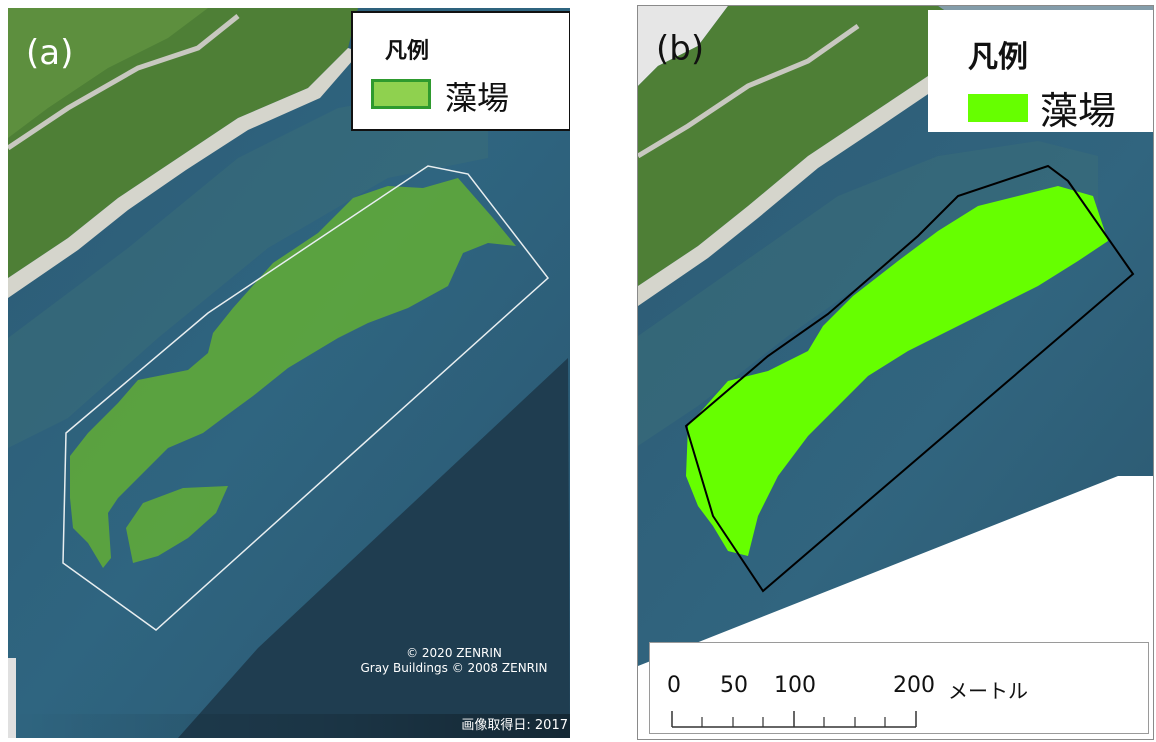 The height and width of the screenshot is (742, 1156). What do you see at coordinates (794, 719) in the screenshot?
I see `scale-ruler` at bounding box center [794, 719].